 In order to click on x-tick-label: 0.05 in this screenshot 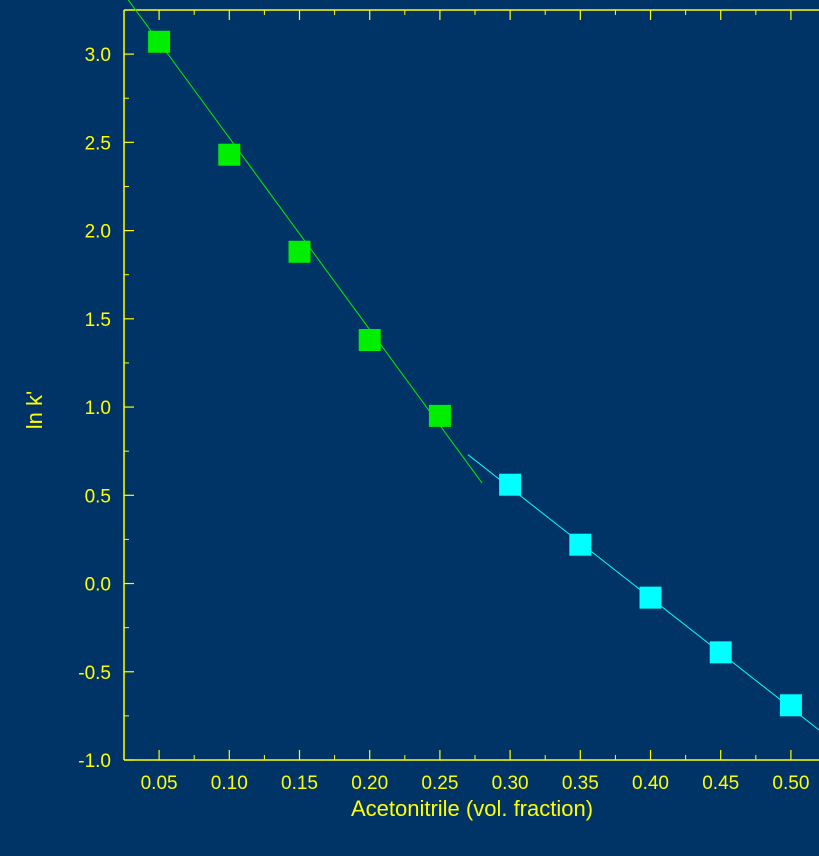, I will do `click(159, 783)`.